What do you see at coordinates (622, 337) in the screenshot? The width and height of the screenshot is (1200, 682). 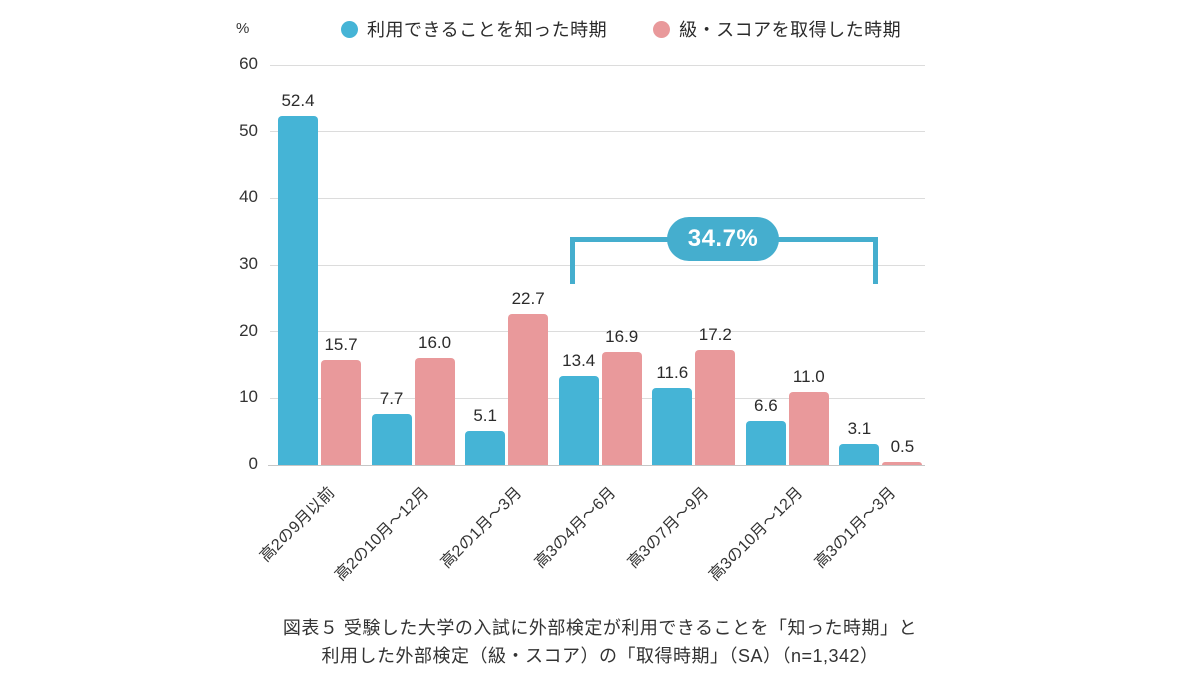 I see `value-label-acquired-4: 16.9` at bounding box center [622, 337].